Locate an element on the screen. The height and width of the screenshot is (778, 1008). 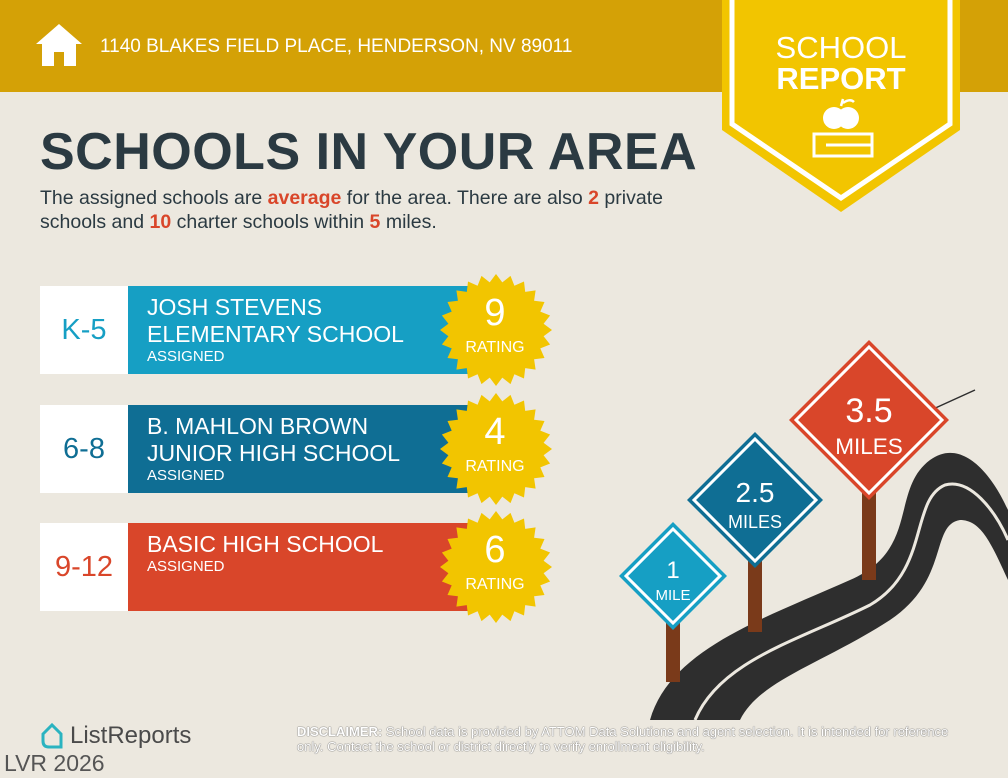
listreports-logo: ListReports is located at coordinates (115, 736).